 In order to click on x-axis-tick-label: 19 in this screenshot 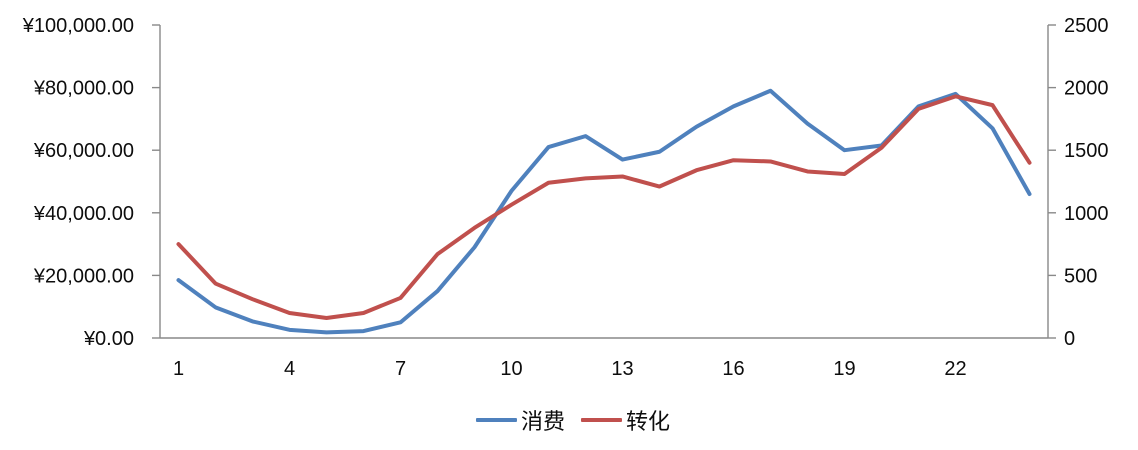, I will do `click(844, 369)`.